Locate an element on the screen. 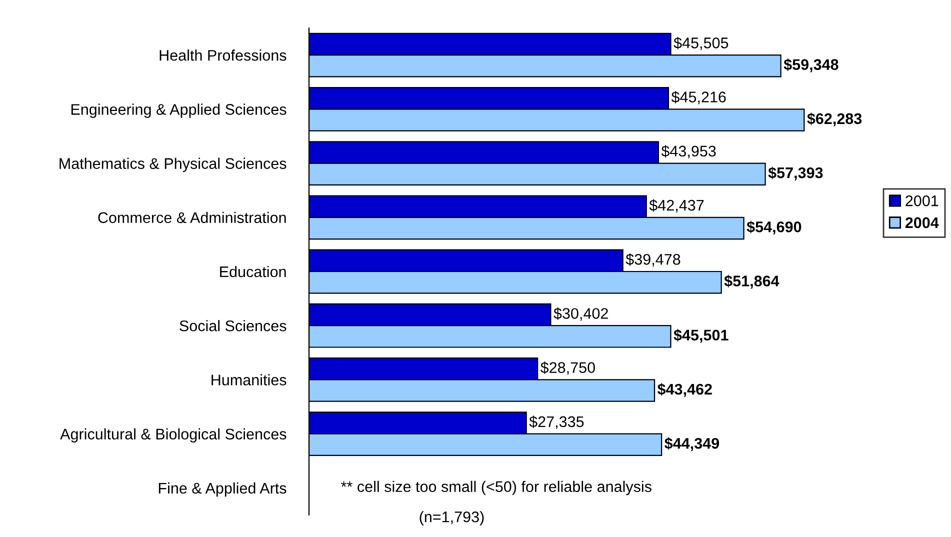 The image size is (951, 537). y-tick-label: Social Sciences is located at coordinates (233, 326).